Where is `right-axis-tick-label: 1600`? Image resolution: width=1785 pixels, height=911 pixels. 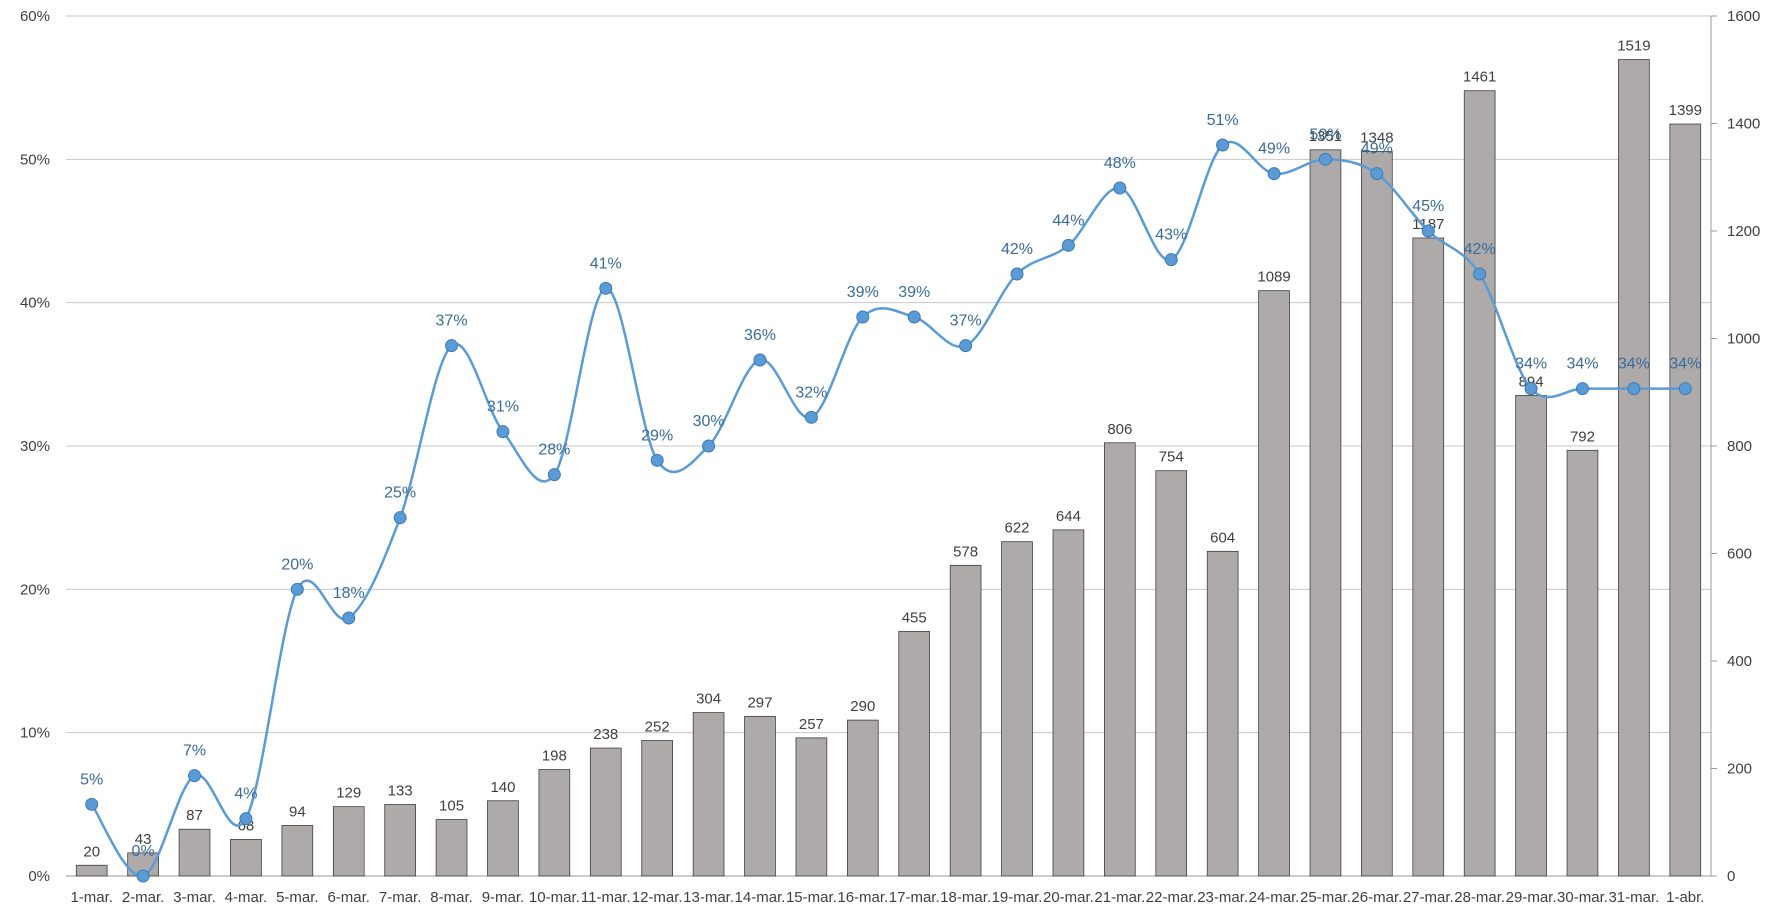 right-axis-tick-label: 1600 is located at coordinates (1743, 16).